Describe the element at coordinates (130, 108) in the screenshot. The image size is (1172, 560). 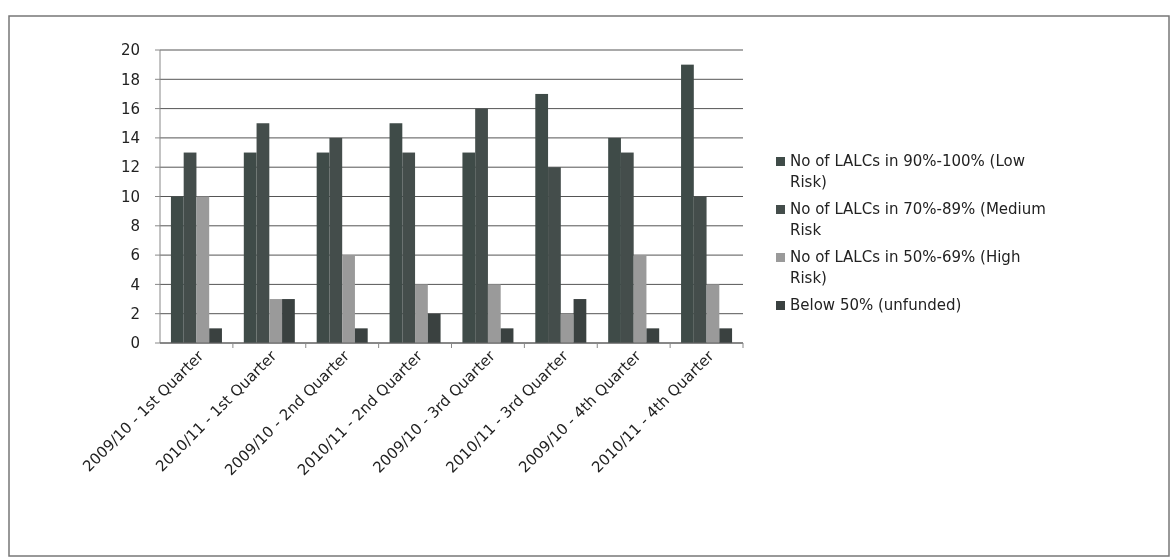
I see `y-tick-label: 16` at that location.